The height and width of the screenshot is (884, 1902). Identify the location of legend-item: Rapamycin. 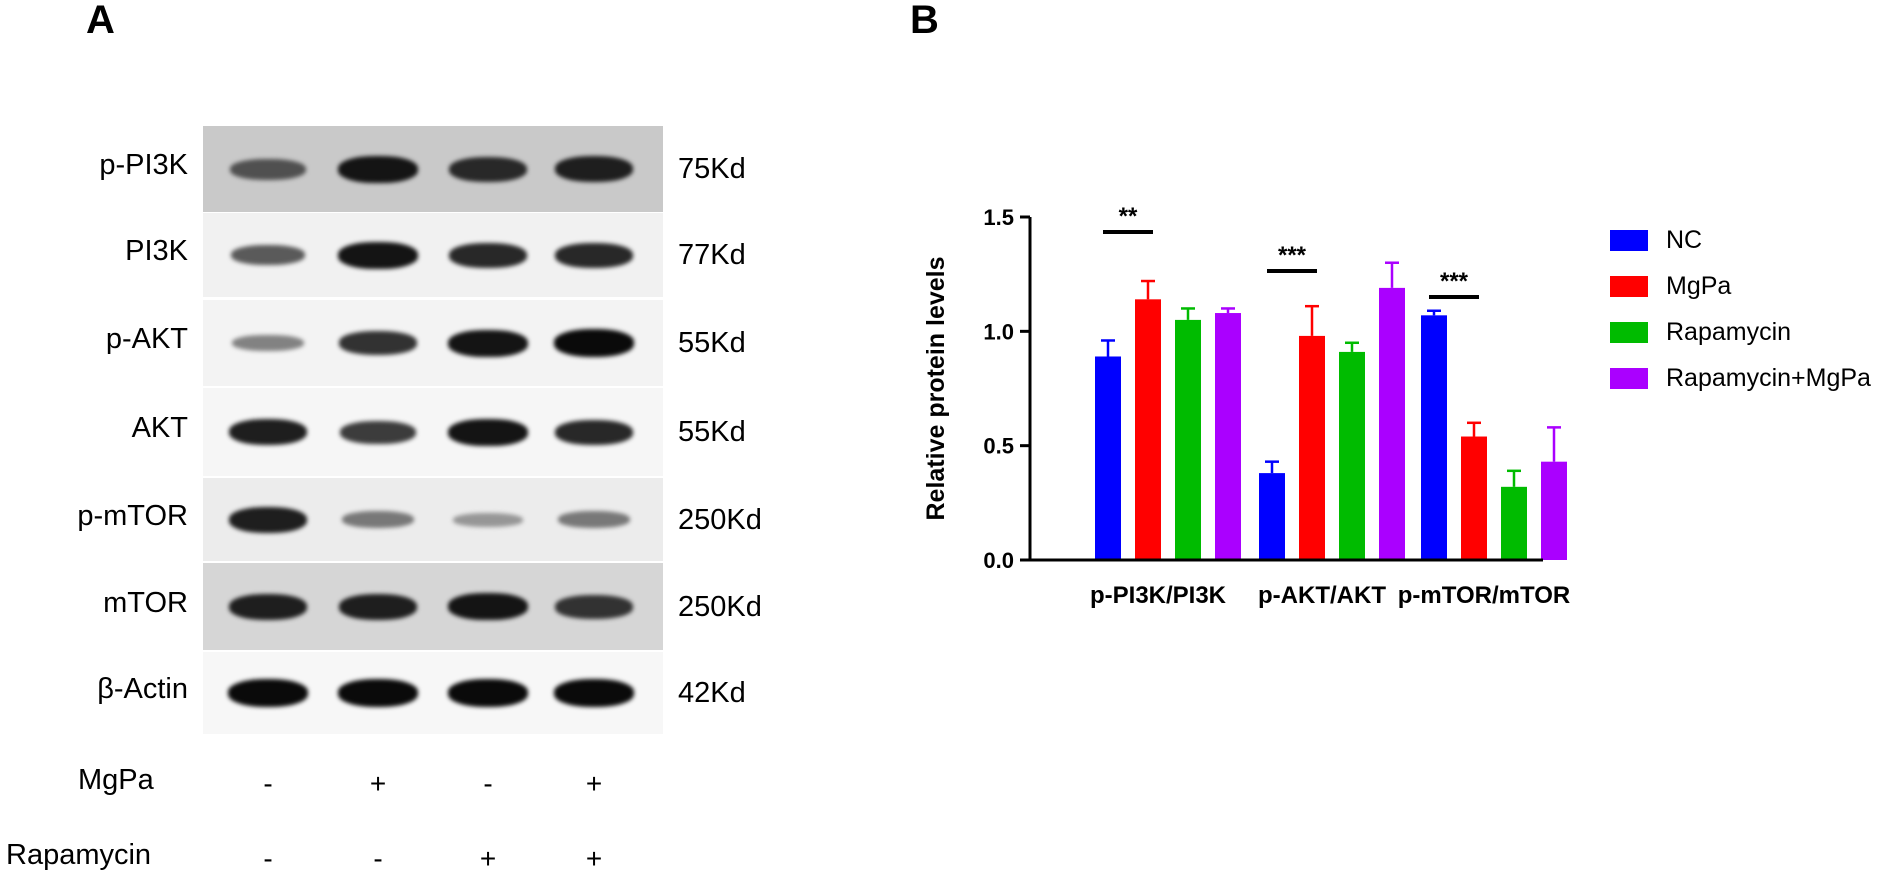
(1700, 332).